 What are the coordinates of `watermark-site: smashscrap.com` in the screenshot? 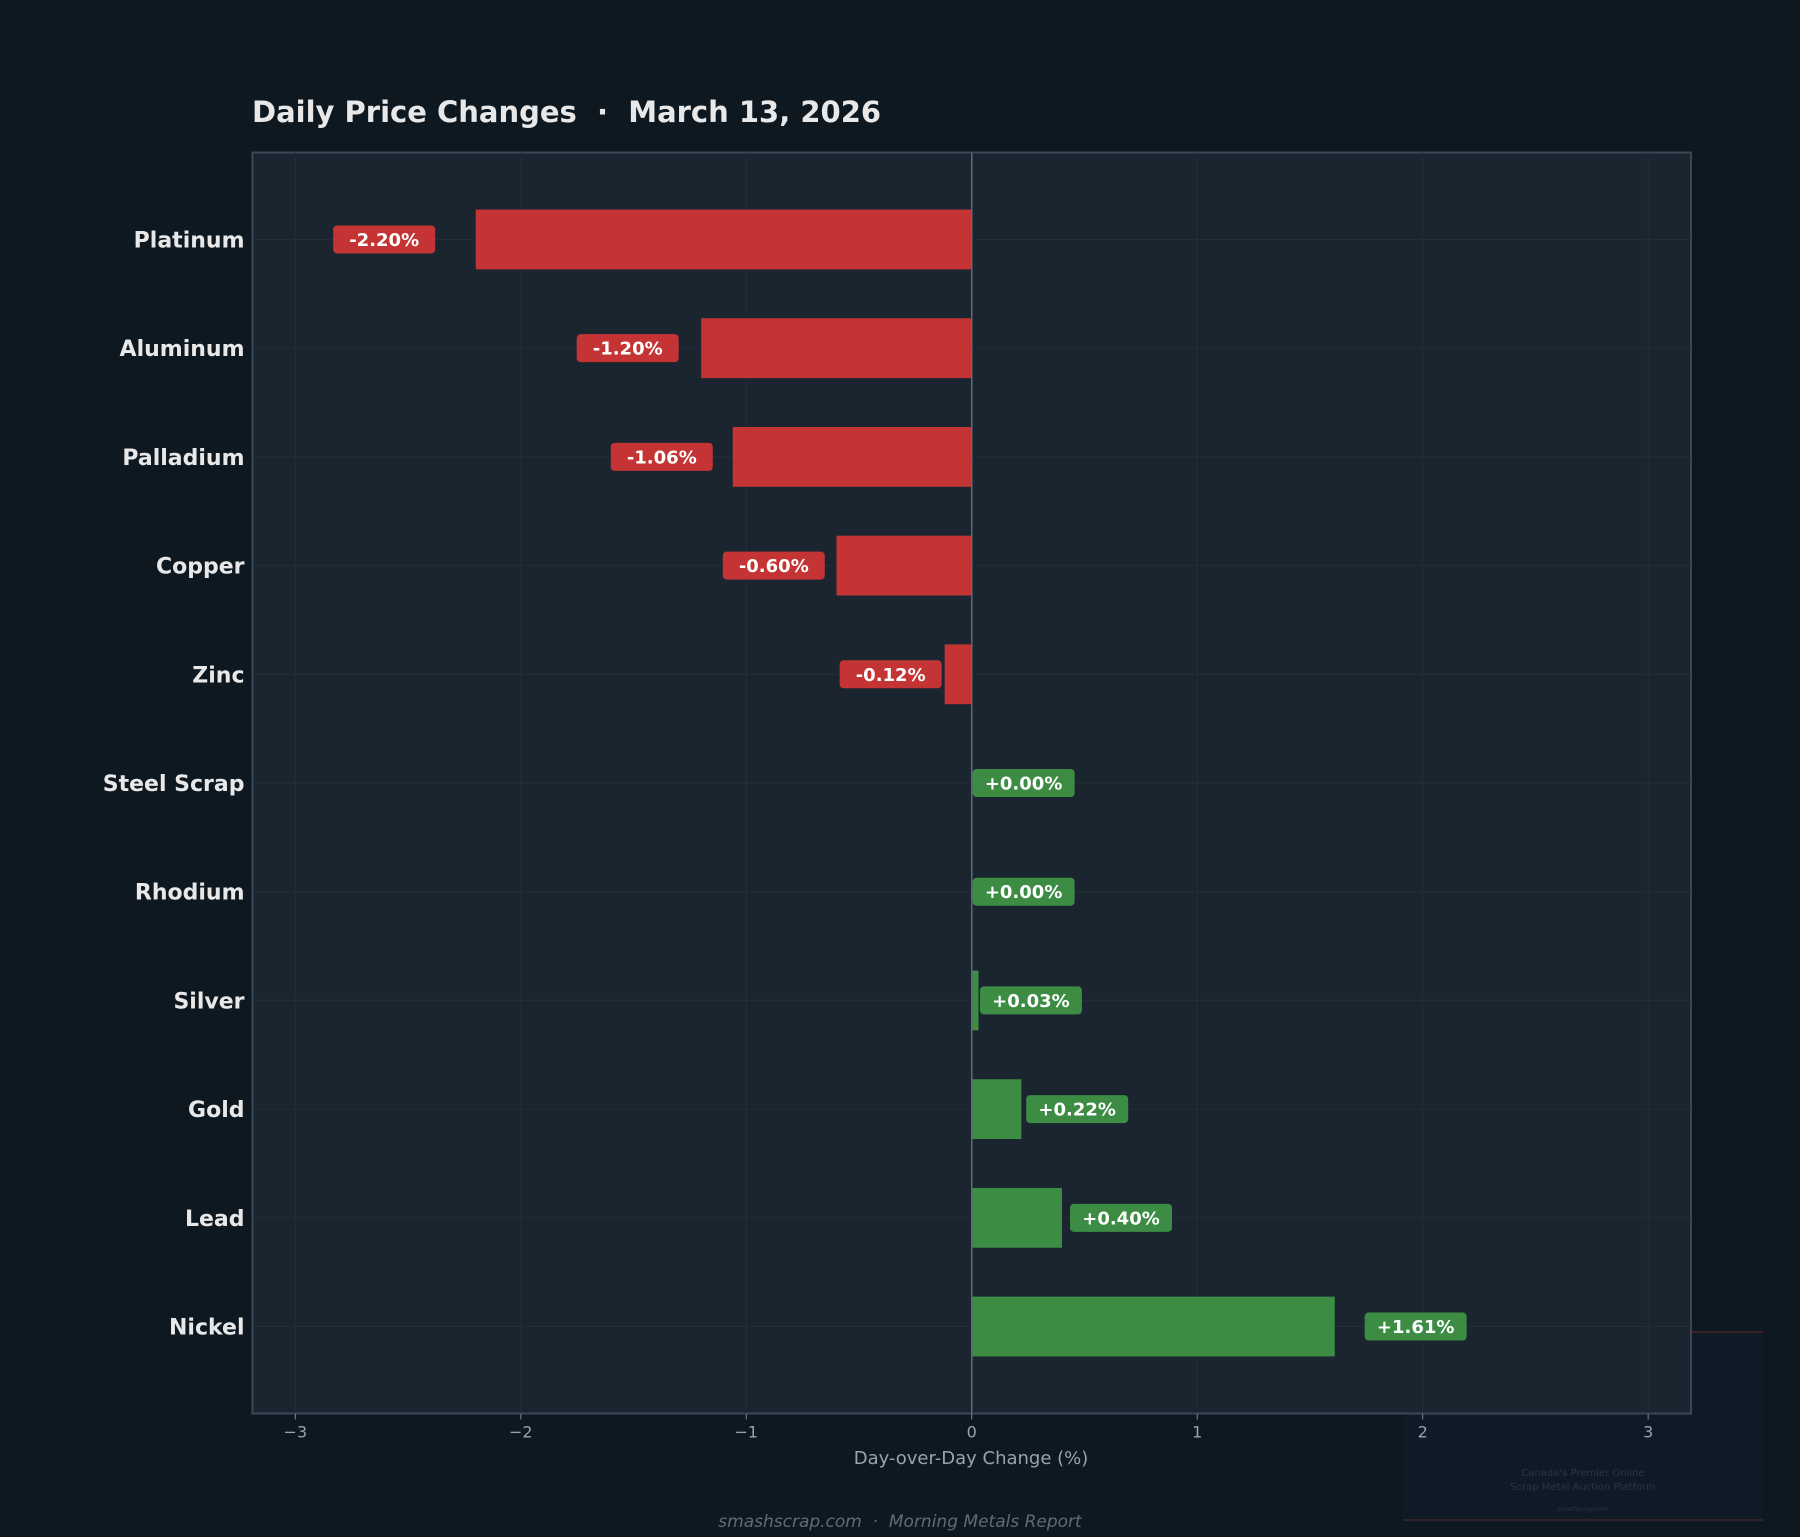 It's located at (1583, 1509).